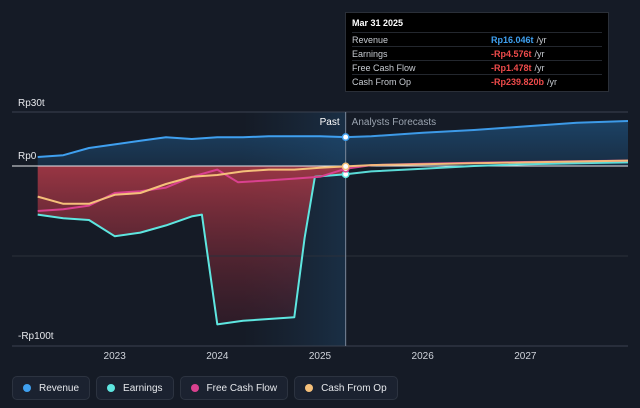 The image size is (640, 408). Describe the element at coordinates (330, 122) in the screenshot. I see `past-label: Past` at that location.